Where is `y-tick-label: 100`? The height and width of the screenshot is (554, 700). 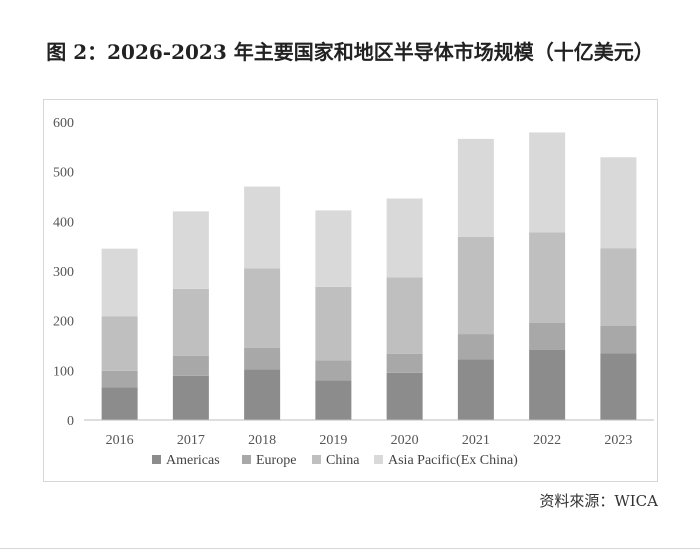 y-tick-label: 100 is located at coordinates (63, 371).